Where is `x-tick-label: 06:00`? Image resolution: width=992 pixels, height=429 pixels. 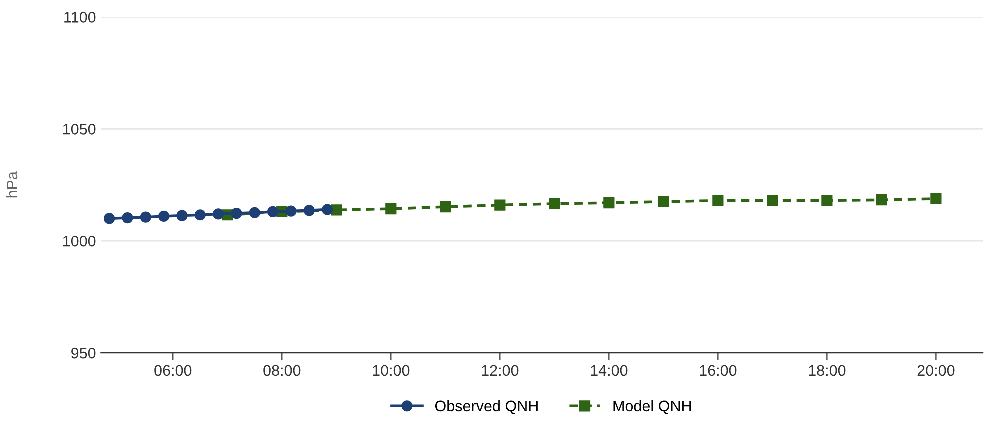
x-tick-label: 06:00 is located at coordinates (173, 370).